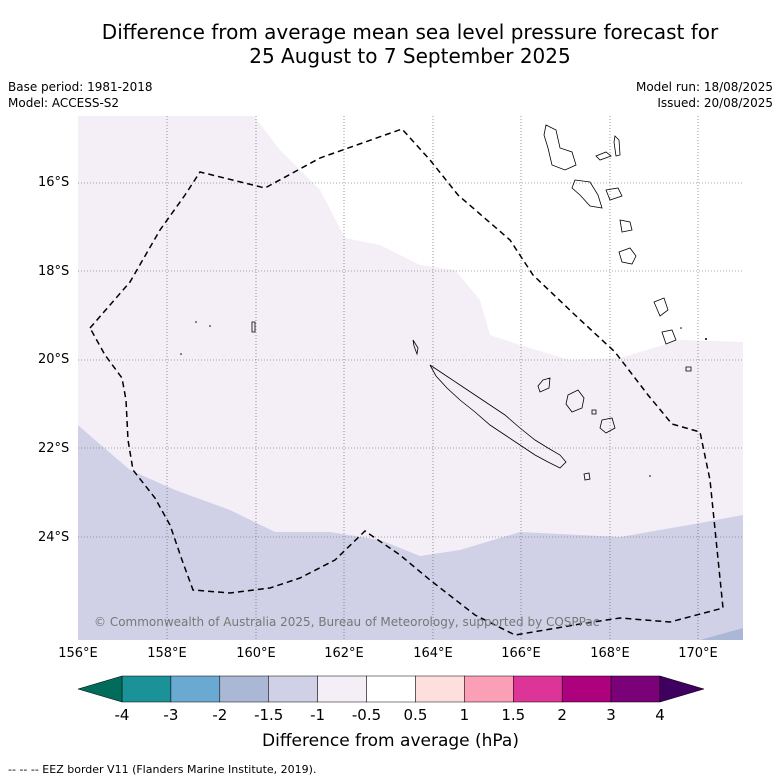  Describe the element at coordinates (669, 337) in the screenshot. I see `aneityum-island` at that location.